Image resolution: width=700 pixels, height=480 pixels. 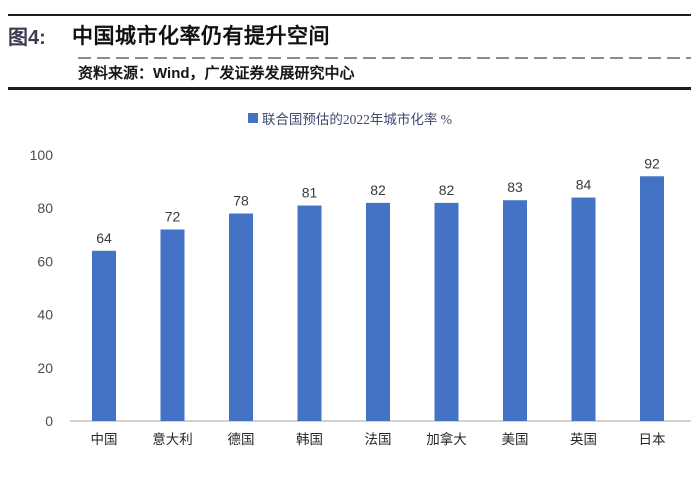 What do you see at coordinates (515, 187) in the screenshot?
I see `bar-value-label: 83` at bounding box center [515, 187].